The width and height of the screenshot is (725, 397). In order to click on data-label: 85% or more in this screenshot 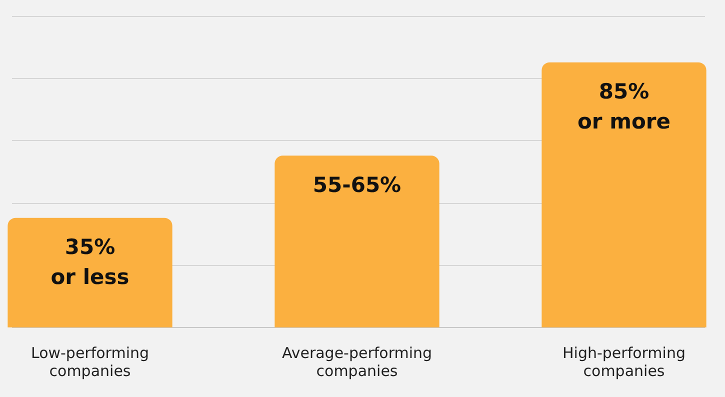, I will do `click(624, 107)`.